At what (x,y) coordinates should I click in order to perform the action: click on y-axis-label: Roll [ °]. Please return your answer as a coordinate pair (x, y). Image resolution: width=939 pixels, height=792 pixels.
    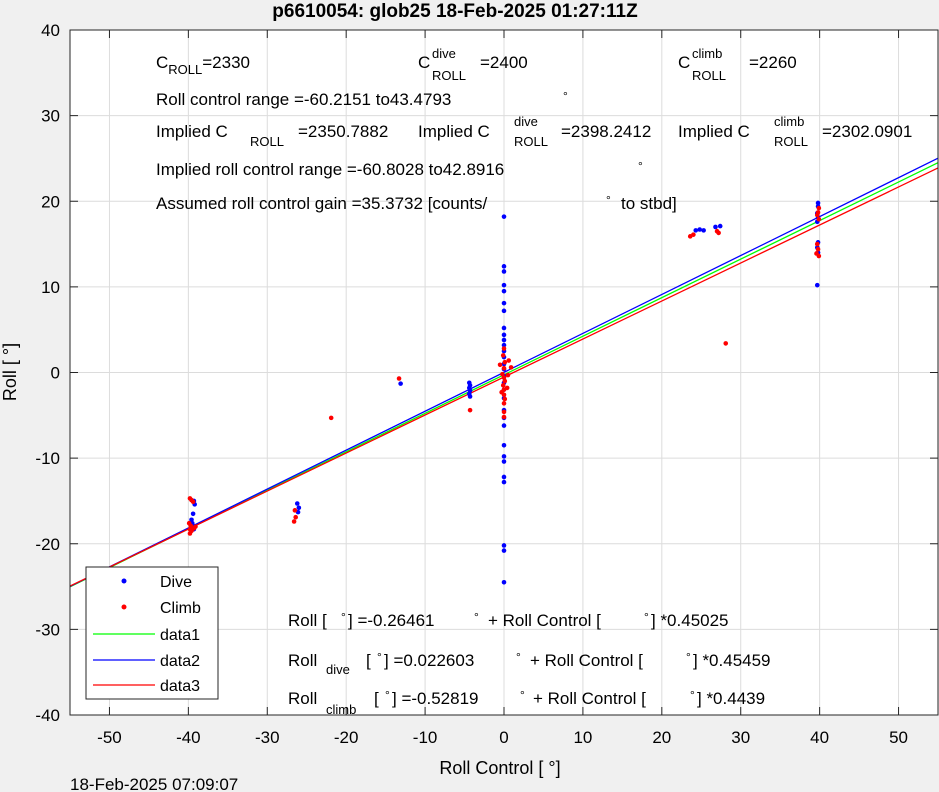
    Looking at the image, I should click on (10, 372).